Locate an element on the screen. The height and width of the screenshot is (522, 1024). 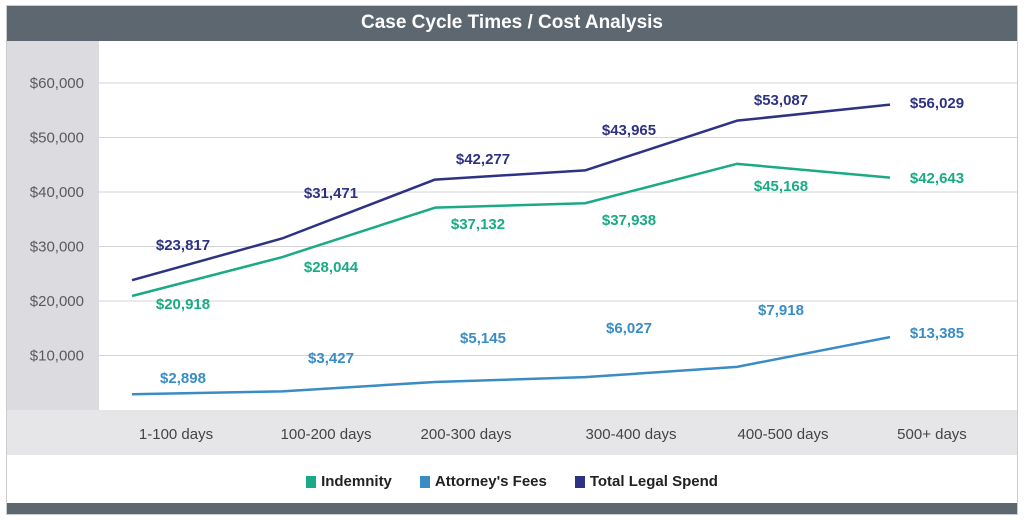
data-label-total-legal-spend: $56,029 is located at coordinates (937, 103).